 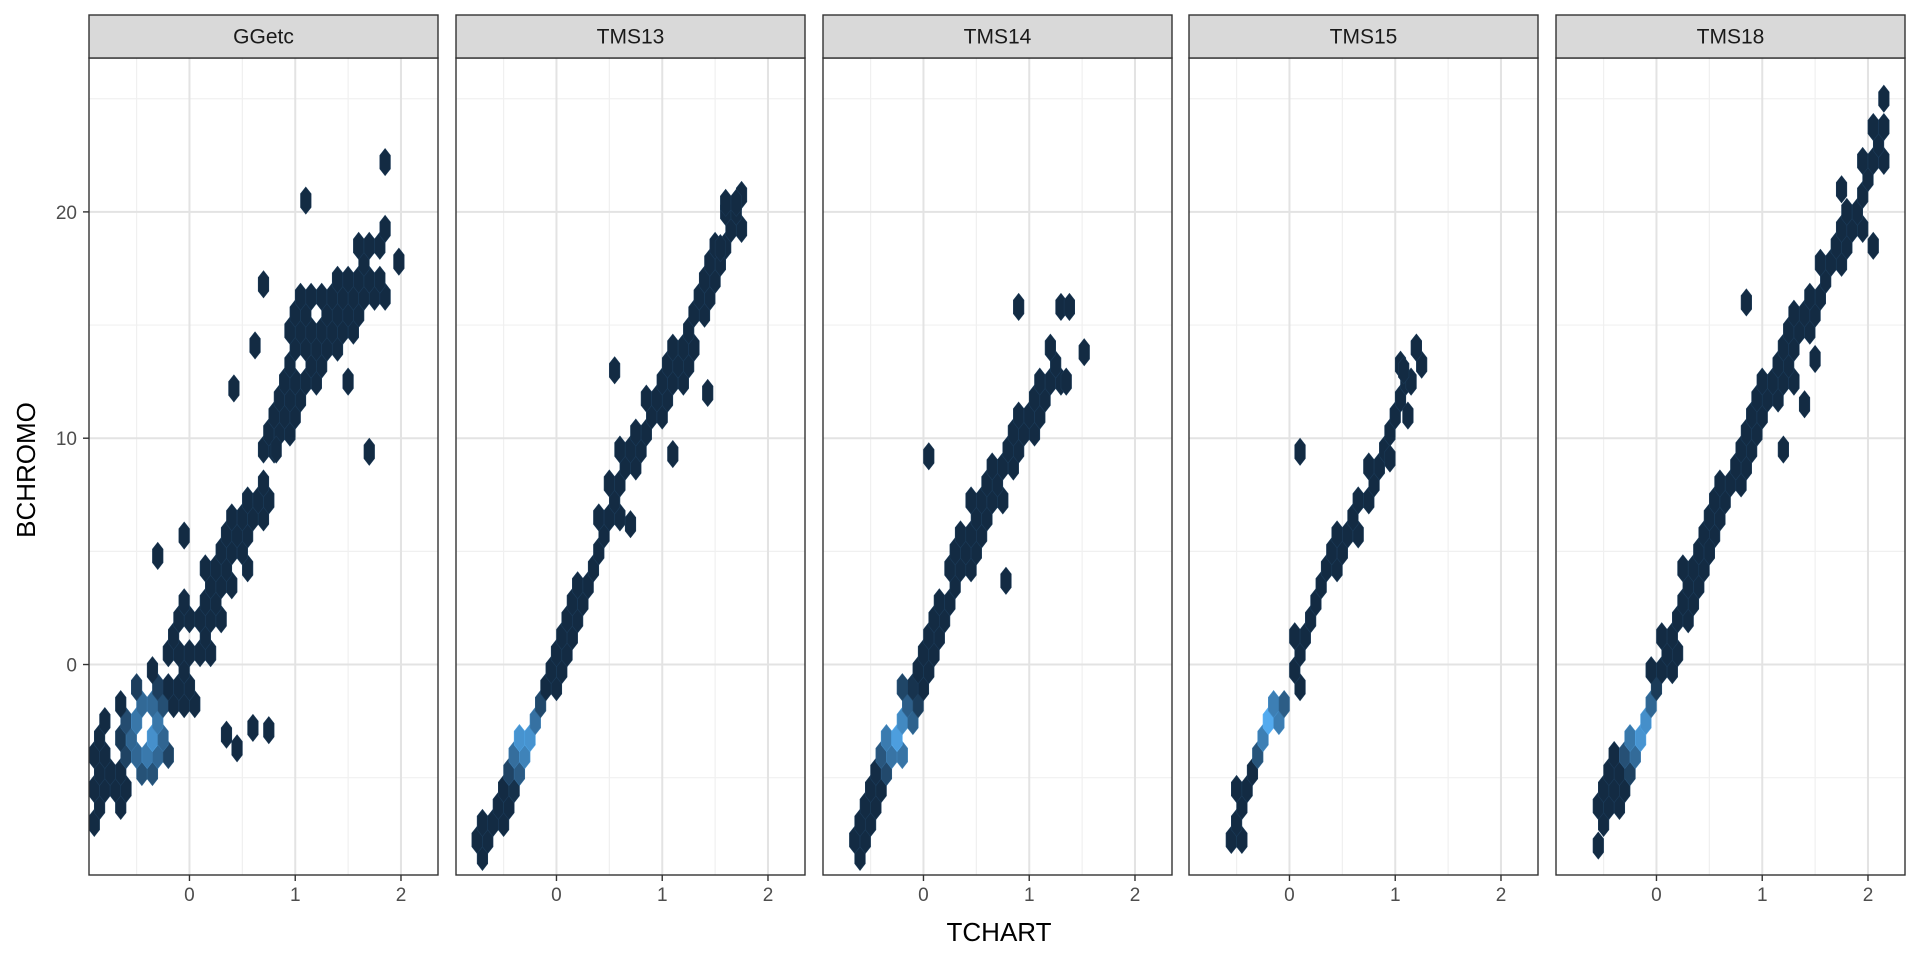 I want to click on y-tick-label: 20, so click(x=66, y=213).